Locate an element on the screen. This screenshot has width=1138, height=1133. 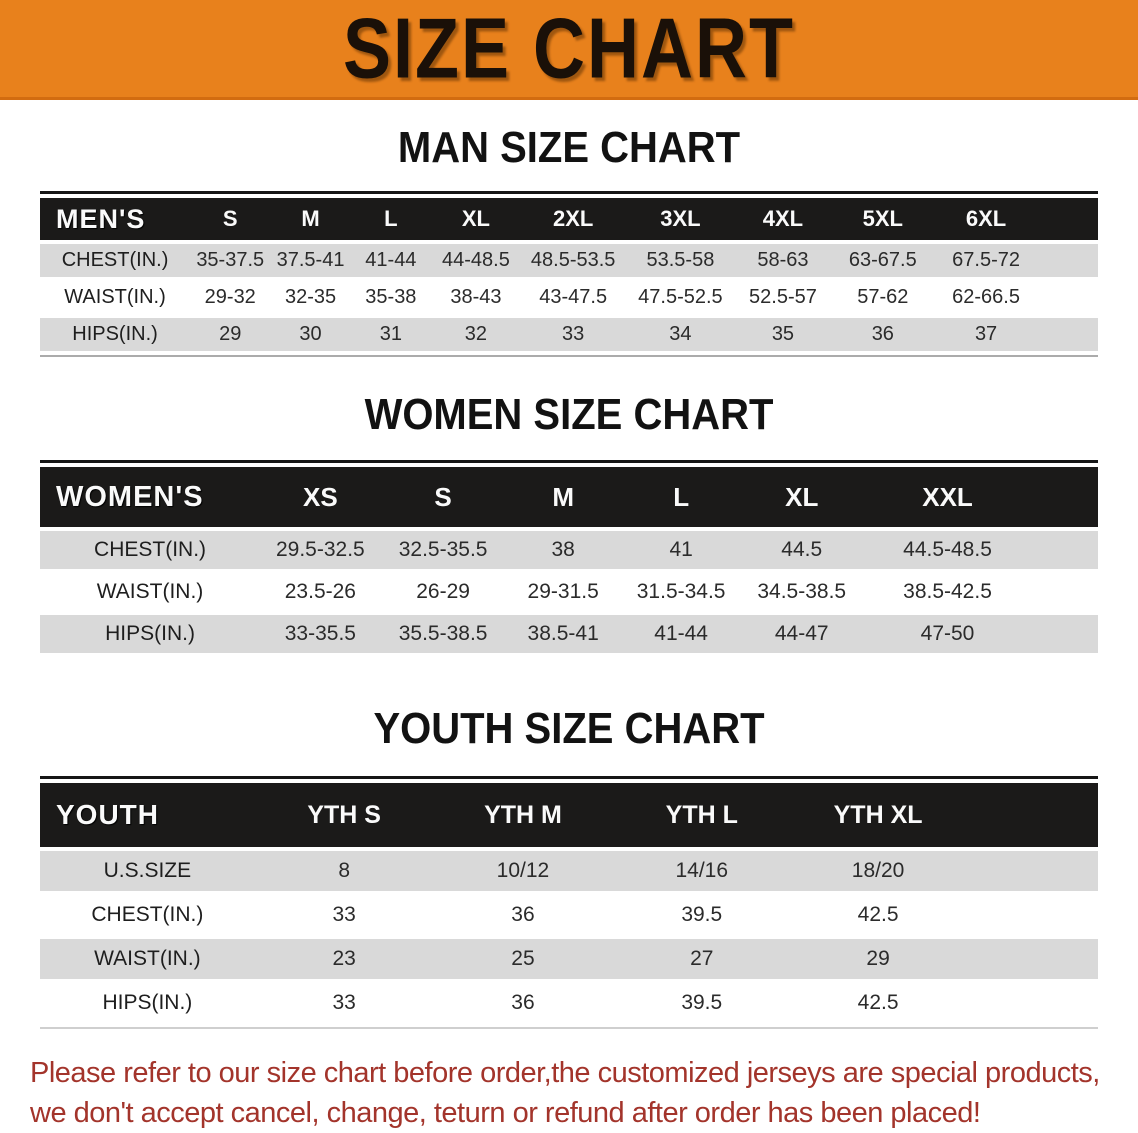
size-value: 35.5-38.5 is located at coordinates (443, 634).